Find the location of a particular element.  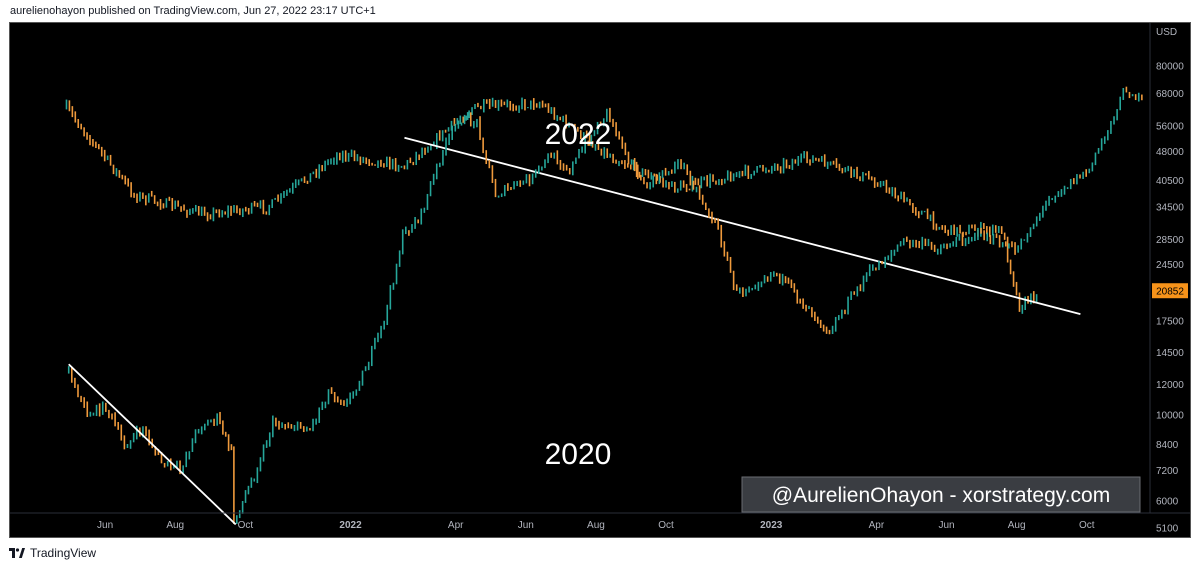

x-tick-label: 2022 is located at coordinates (350, 525).